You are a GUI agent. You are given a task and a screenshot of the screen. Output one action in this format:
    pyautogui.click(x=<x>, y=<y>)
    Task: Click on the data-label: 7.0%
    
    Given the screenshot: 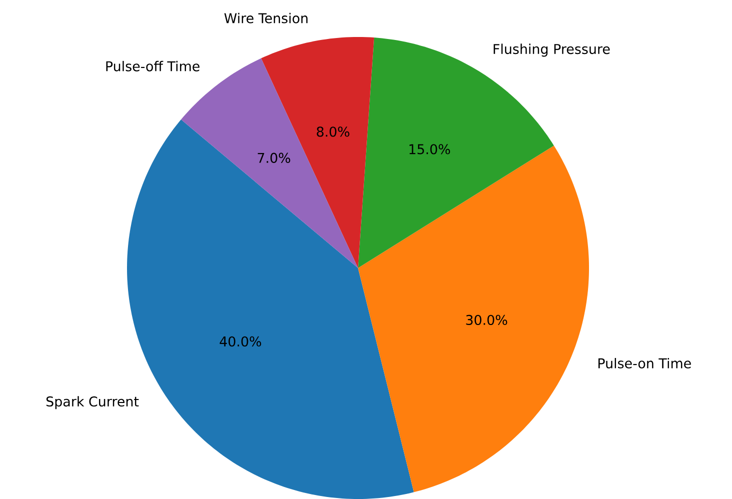 What is the action you would take?
    pyautogui.click(x=274, y=157)
    